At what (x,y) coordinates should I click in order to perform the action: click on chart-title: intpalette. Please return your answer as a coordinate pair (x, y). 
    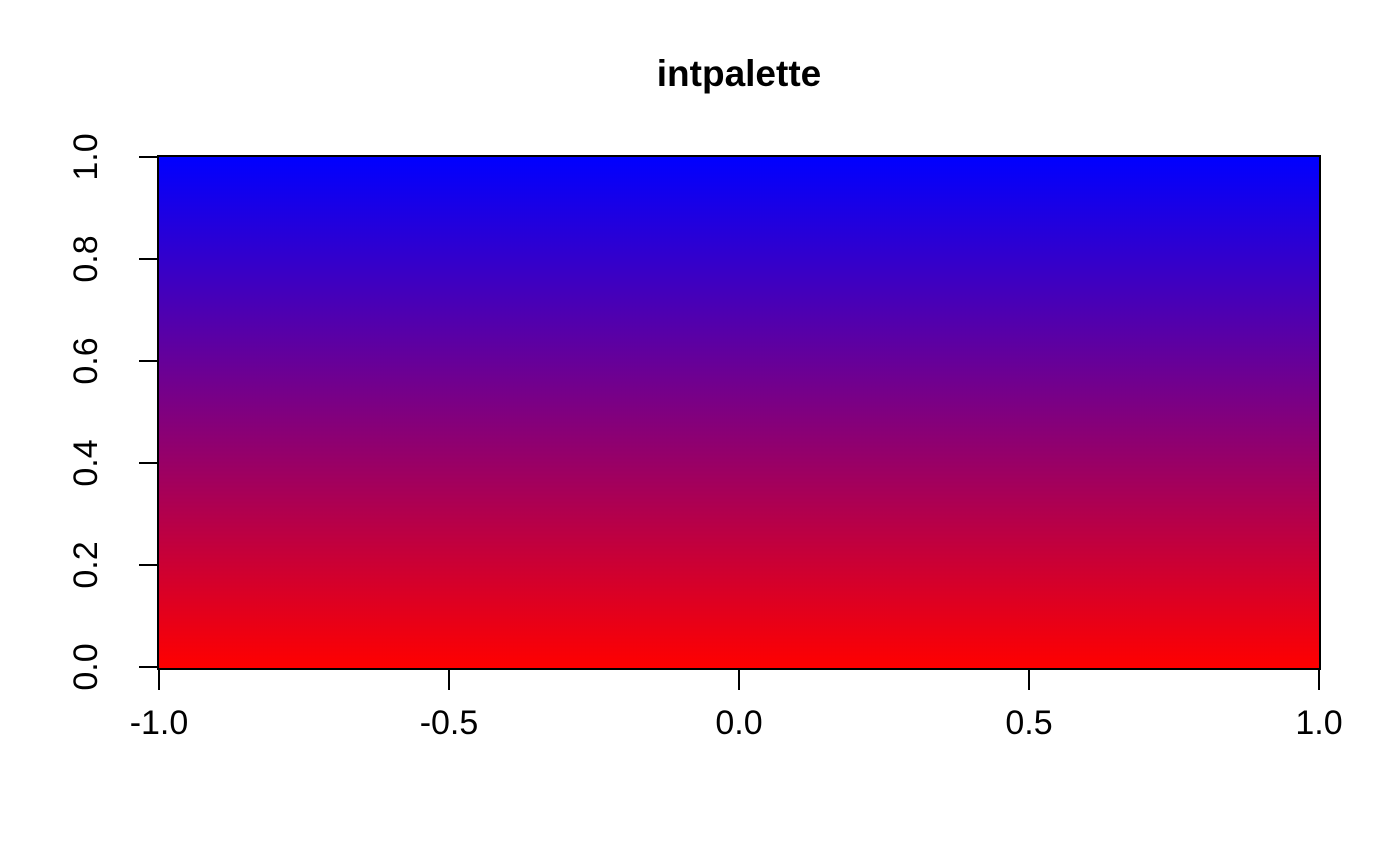
    Looking at the image, I should click on (739, 73).